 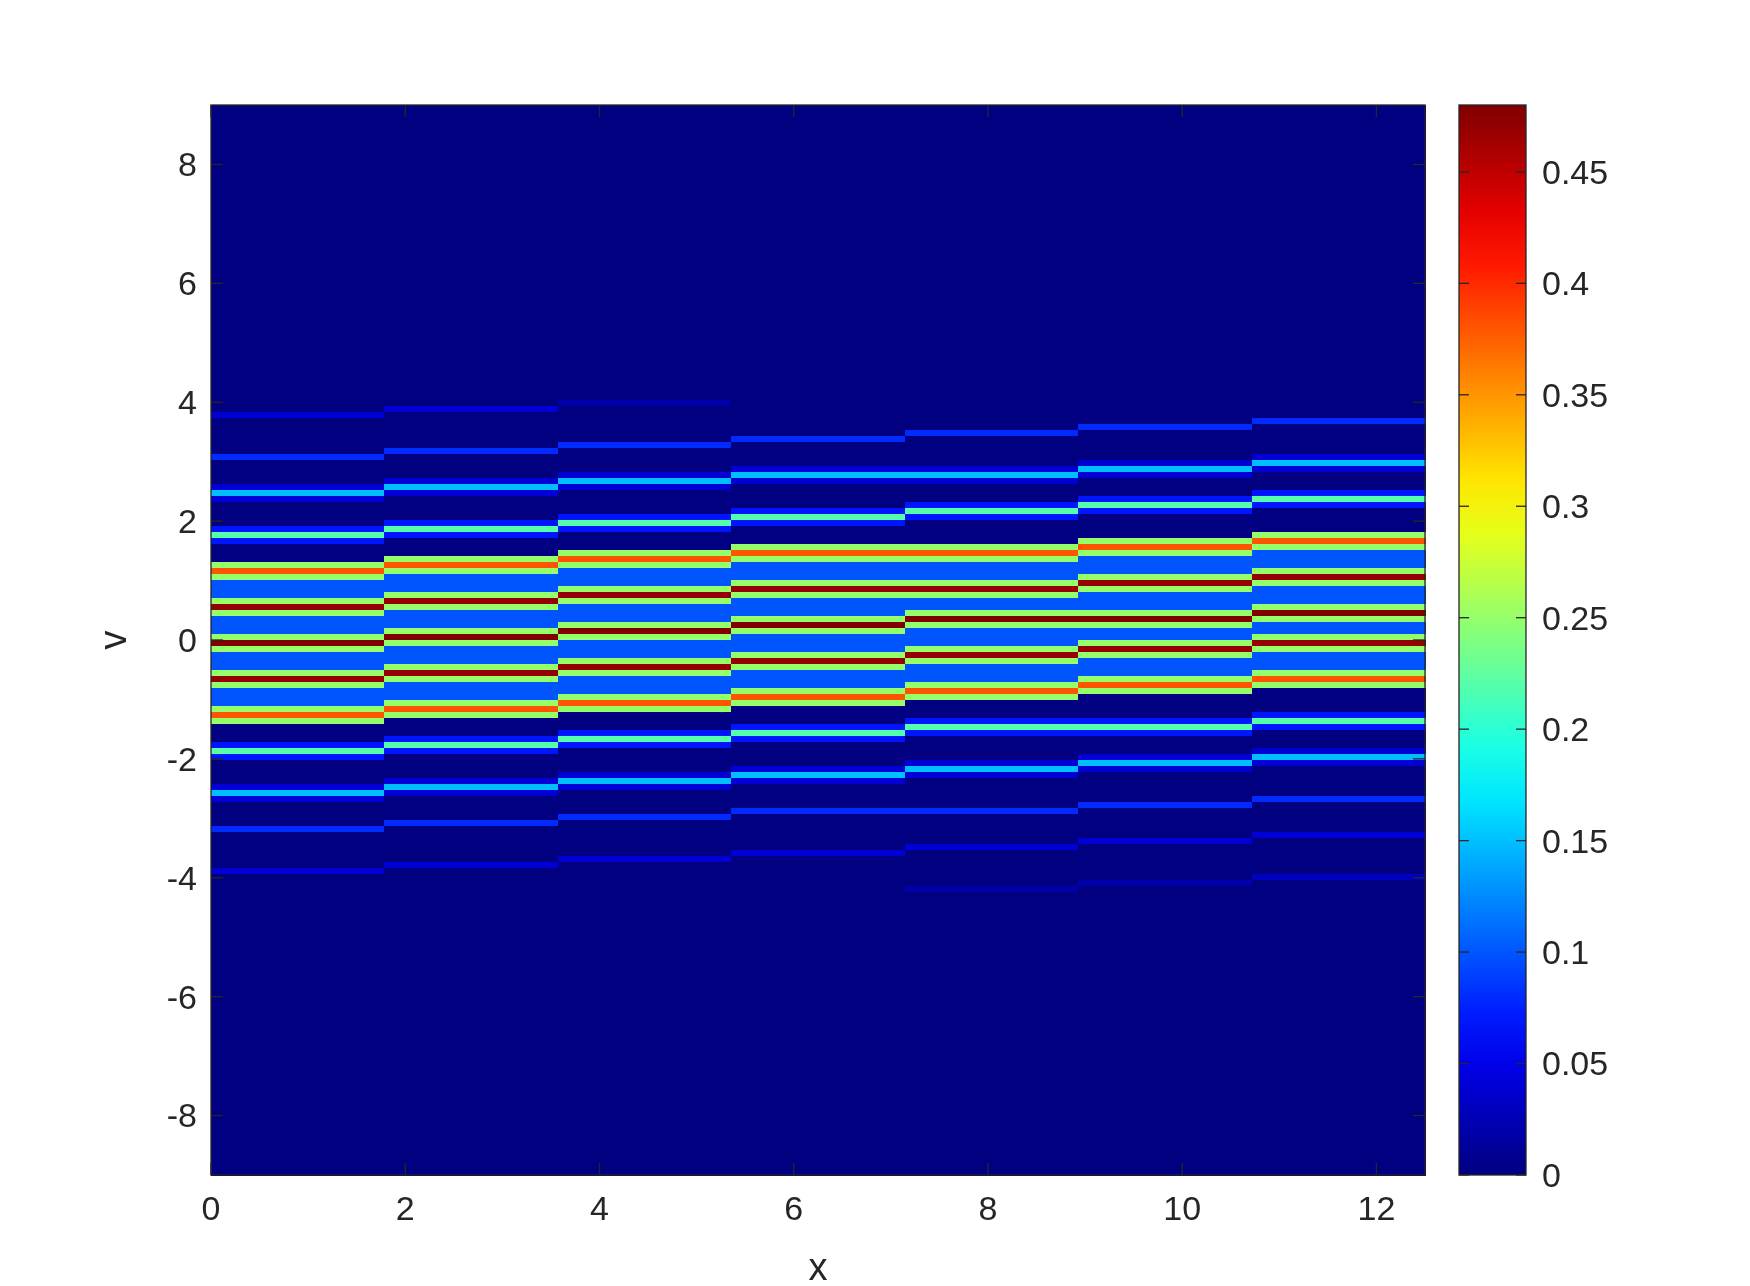 I want to click on y-tick-label: -2, so click(x=181, y=758).